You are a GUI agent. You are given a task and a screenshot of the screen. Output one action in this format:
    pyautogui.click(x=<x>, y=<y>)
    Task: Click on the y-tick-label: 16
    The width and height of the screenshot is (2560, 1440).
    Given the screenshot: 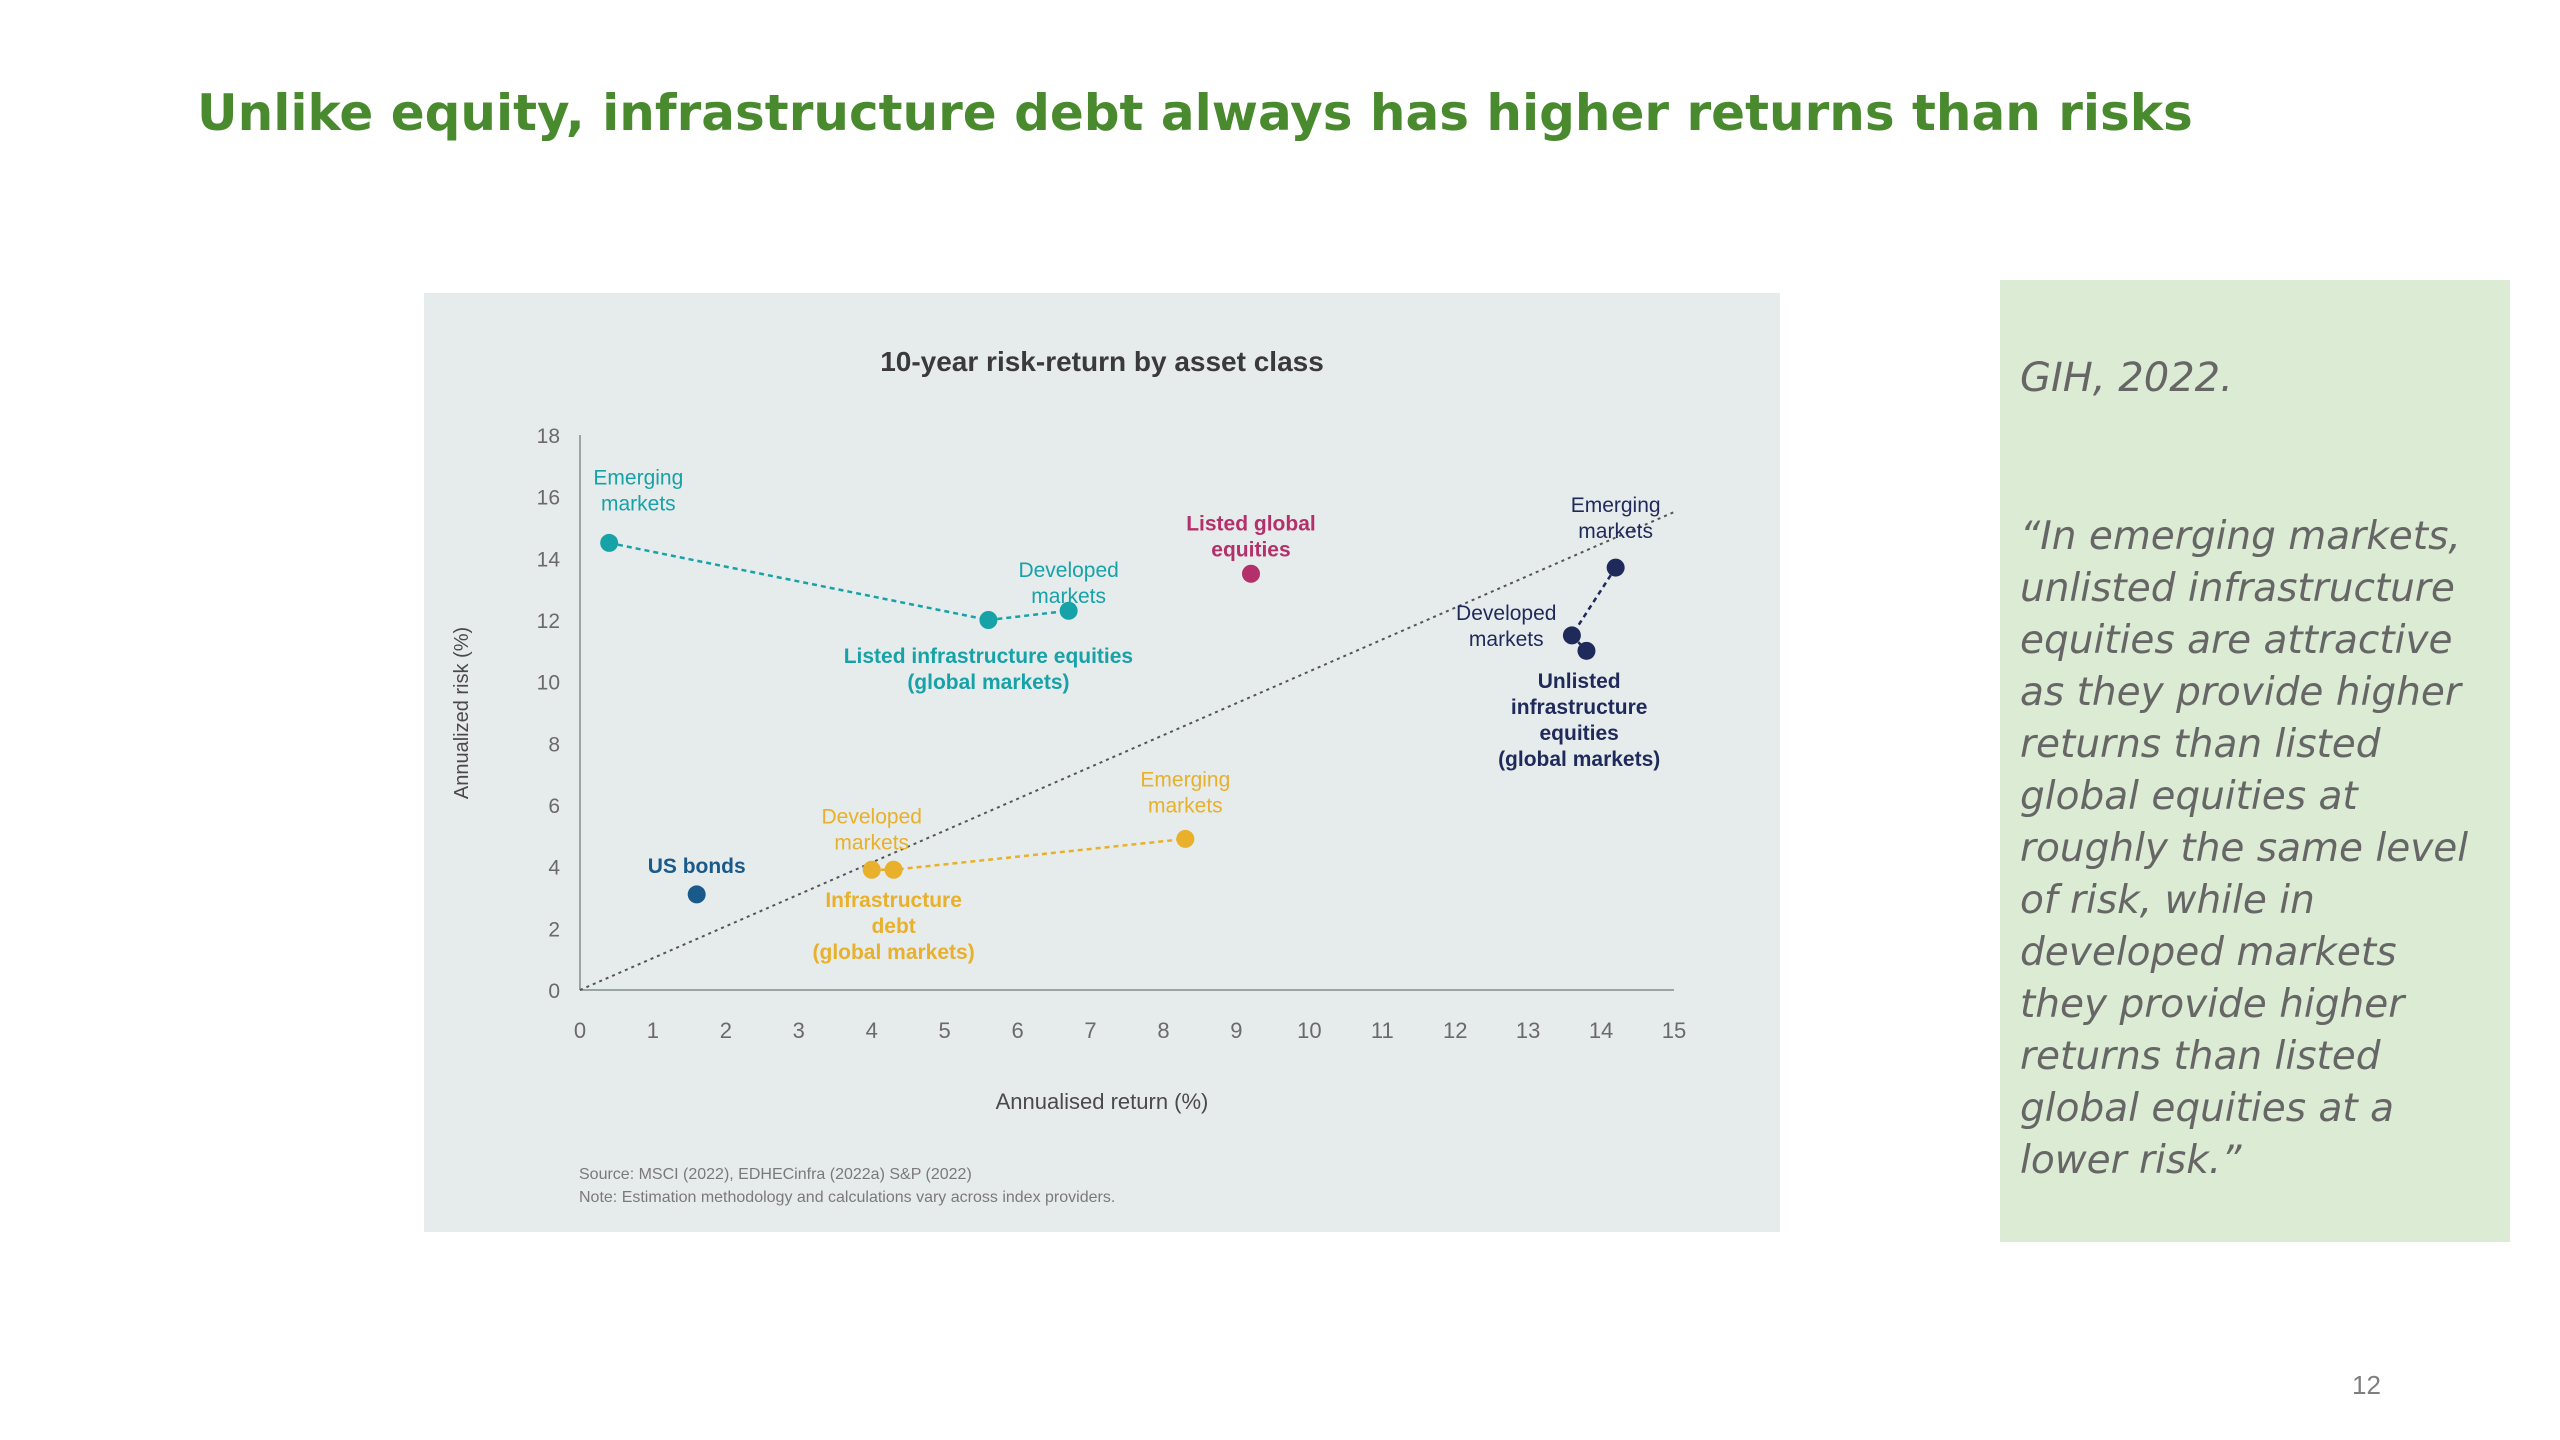 What is the action you would take?
    pyautogui.click(x=548, y=498)
    